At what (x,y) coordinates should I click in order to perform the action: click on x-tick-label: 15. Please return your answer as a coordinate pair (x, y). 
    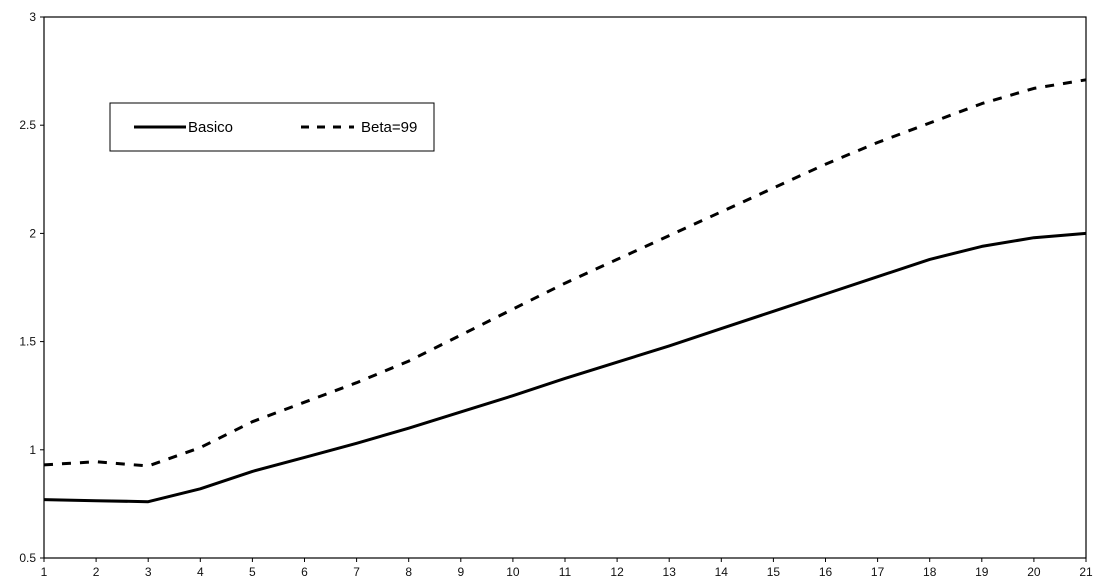
    Looking at the image, I should click on (774, 572).